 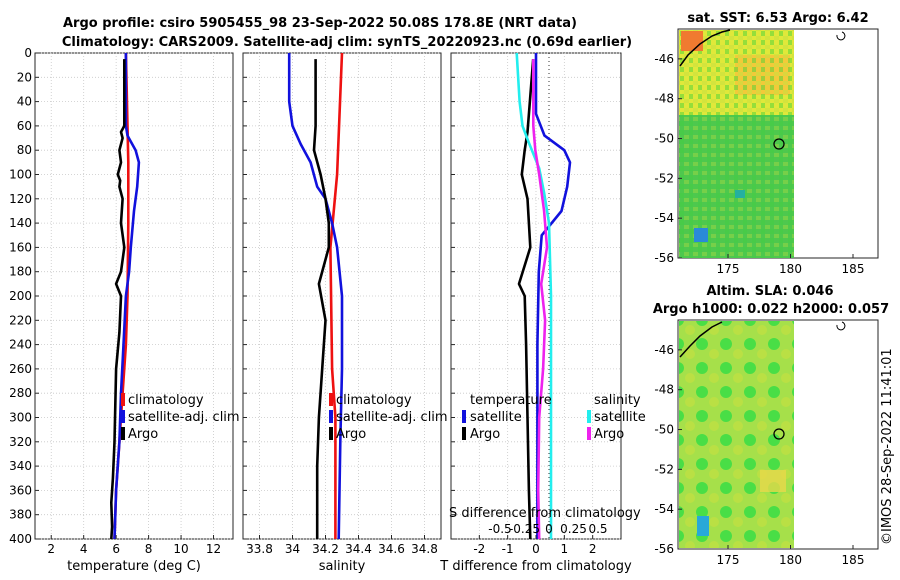 What do you see at coordinates (479, 549) in the screenshot?
I see `x-tick-label: -2` at bounding box center [479, 549].